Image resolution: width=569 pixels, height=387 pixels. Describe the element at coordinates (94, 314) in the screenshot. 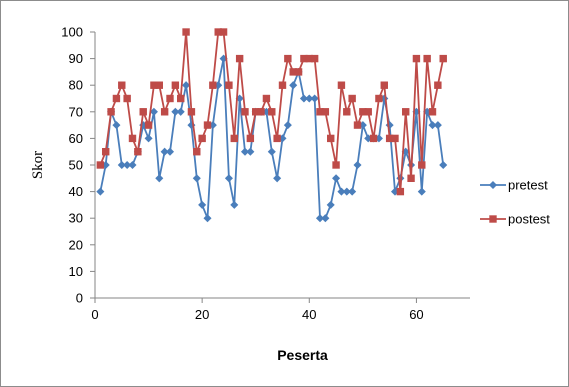

I see `x-tick-label: 0` at that location.